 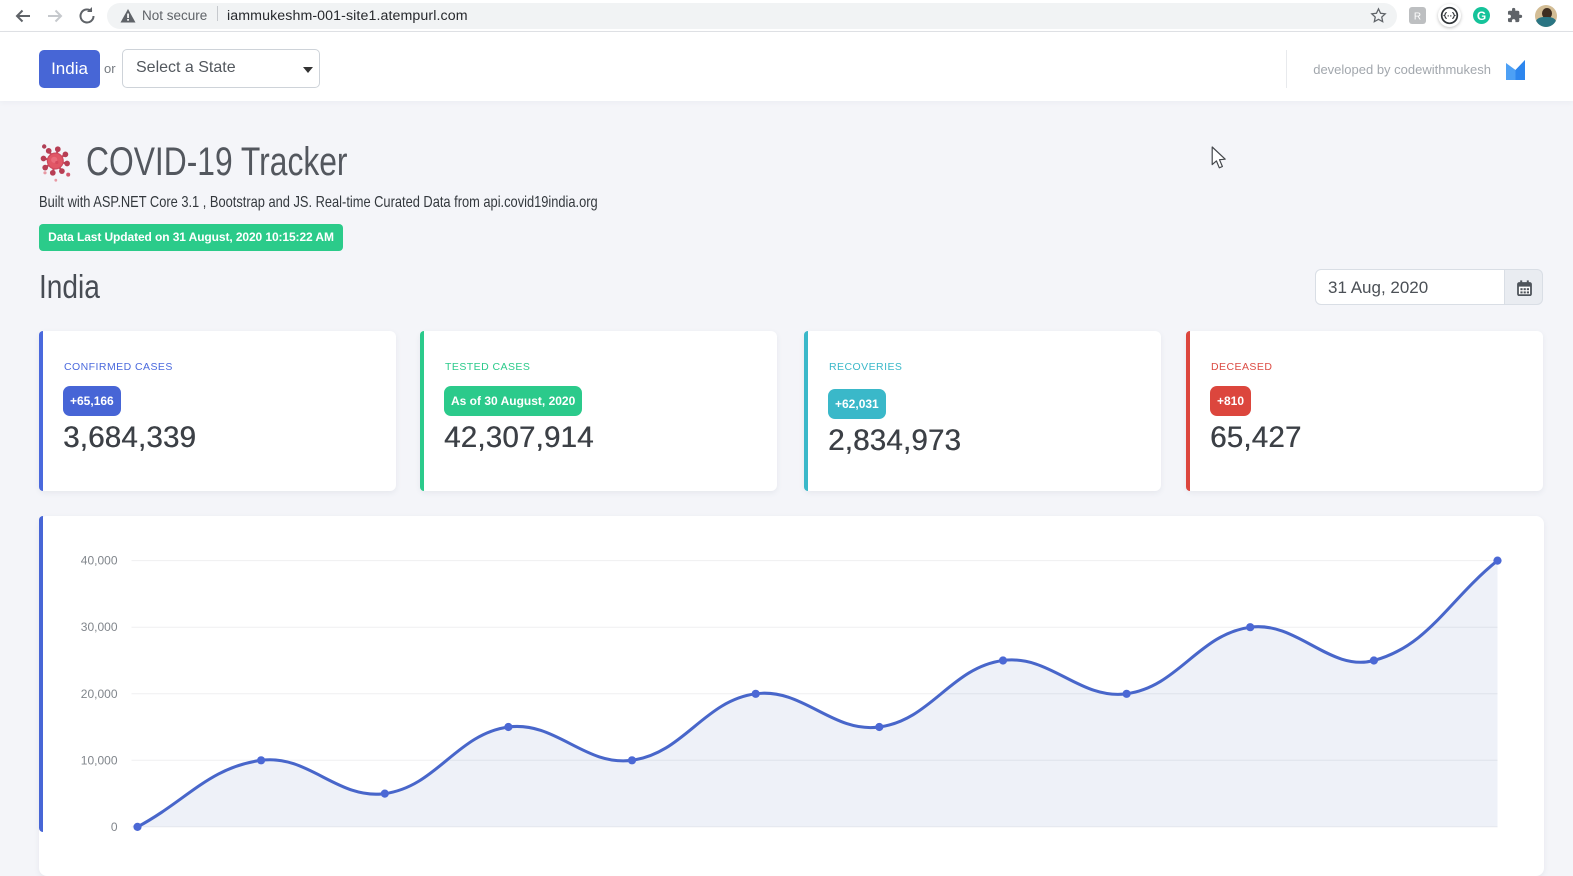 What do you see at coordinates (1417, 17) in the screenshot?
I see `svg-text: R` at bounding box center [1417, 17].